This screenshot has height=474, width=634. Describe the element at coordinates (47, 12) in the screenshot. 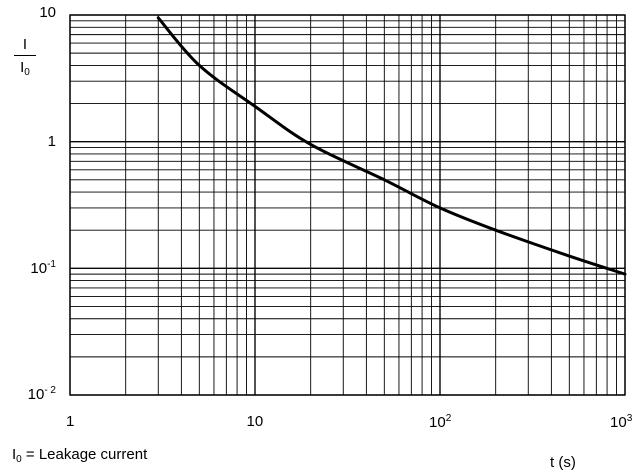

I see `y-tick-label: 10` at that location.